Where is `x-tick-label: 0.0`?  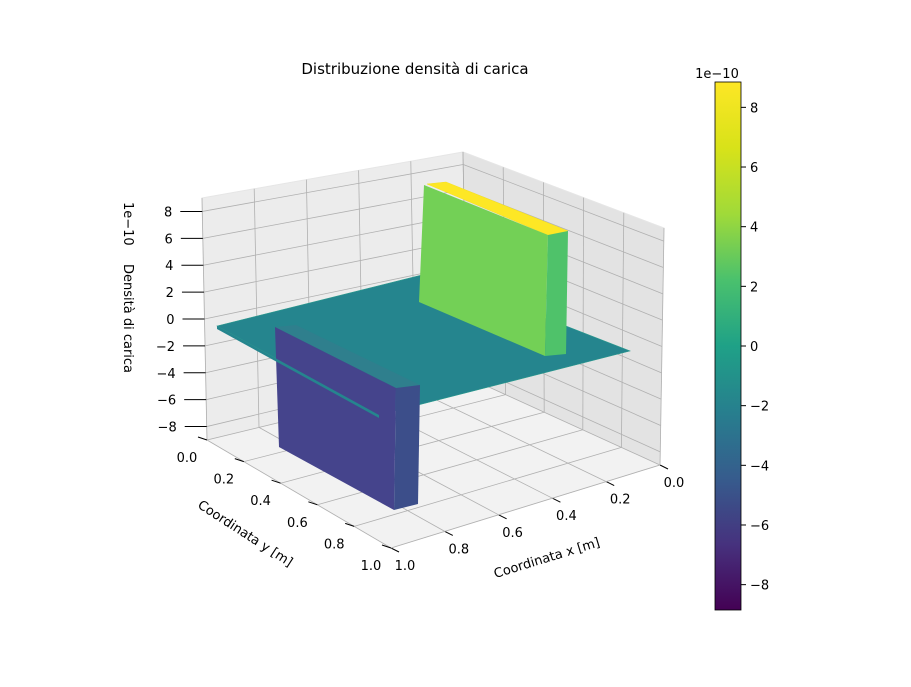 x-tick-label: 0.0 is located at coordinates (674, 483).